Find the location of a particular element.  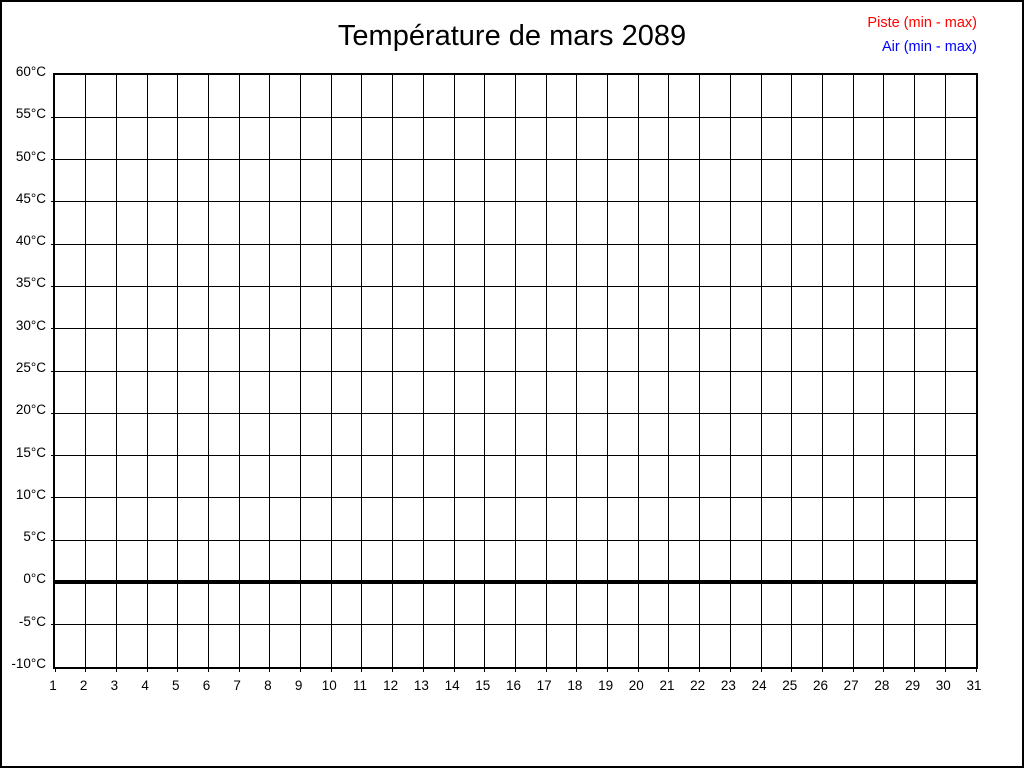

y-tick-label: 30°C is located at coordinates (30, 325).